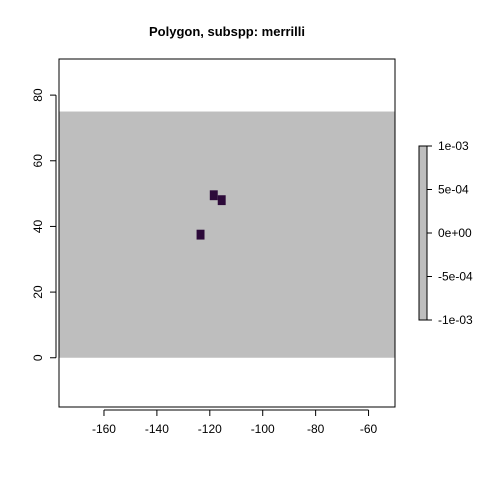 The width and height of the screenshot is (480, 480). I want to click on y-axis: 0 20 40 60 80, so click(43, 224).